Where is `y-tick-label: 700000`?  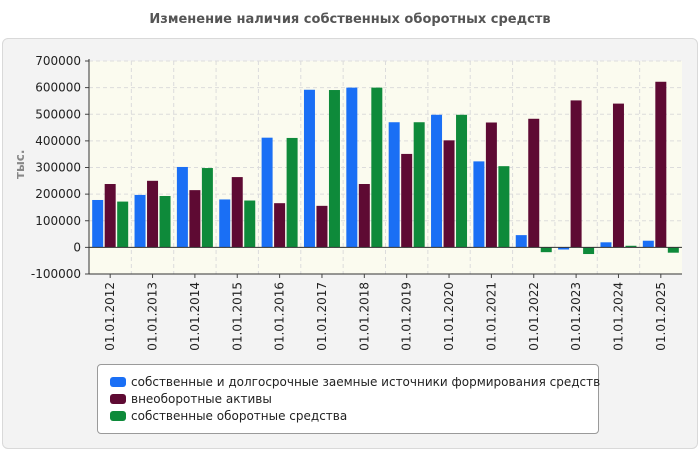 y-tick-label: 700000 is located at coordinates (58, 61).